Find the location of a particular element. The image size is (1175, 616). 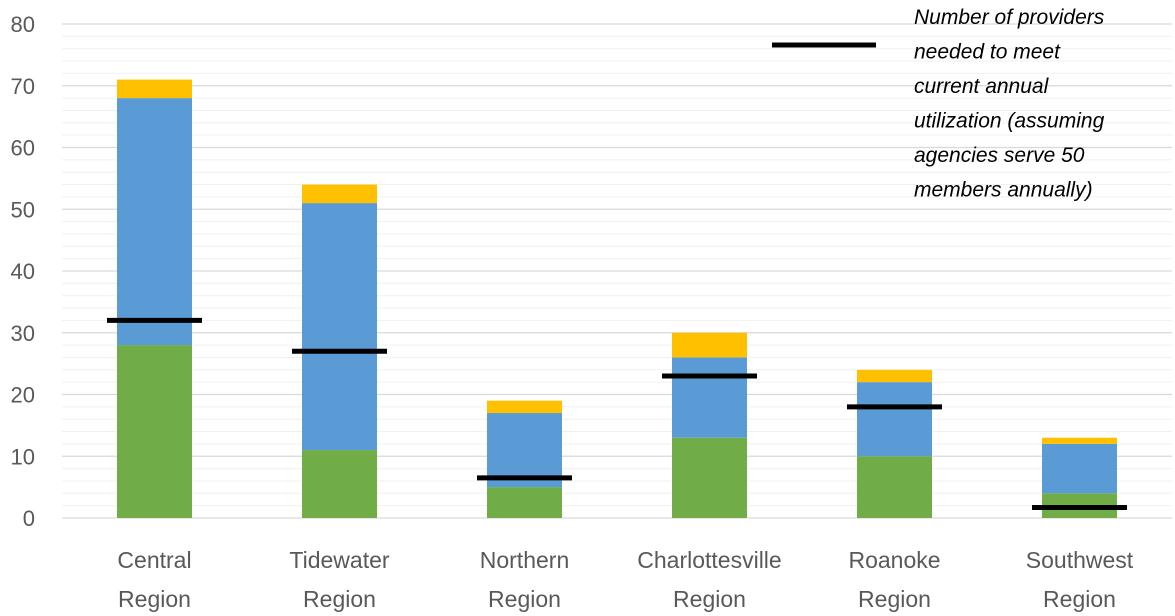

legend-label: utilization (assuming is located at coordinates (1009, 121).